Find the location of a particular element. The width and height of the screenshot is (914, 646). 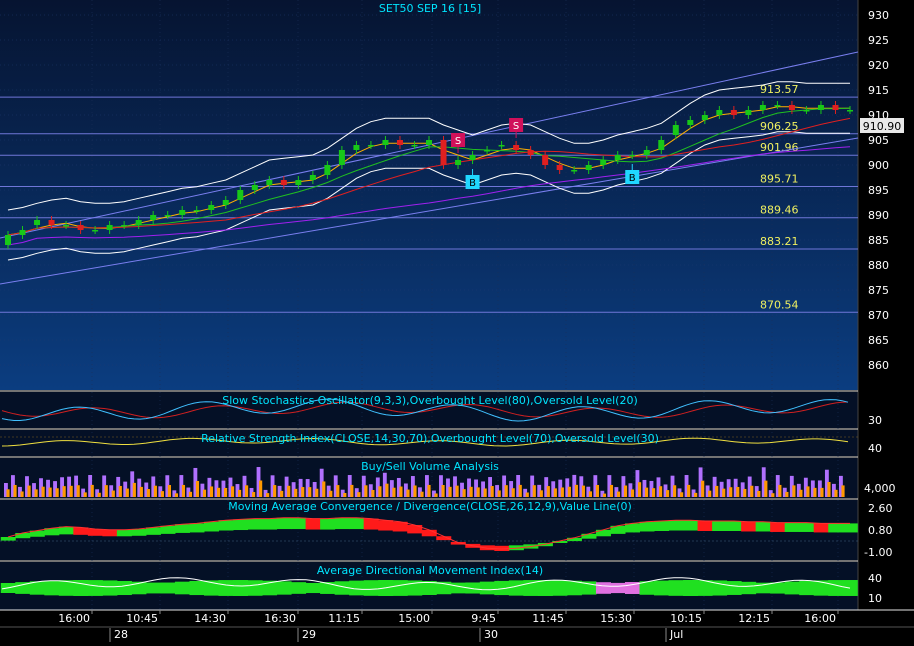

price-tick-label: 895 is located at coordinates (878, 190).